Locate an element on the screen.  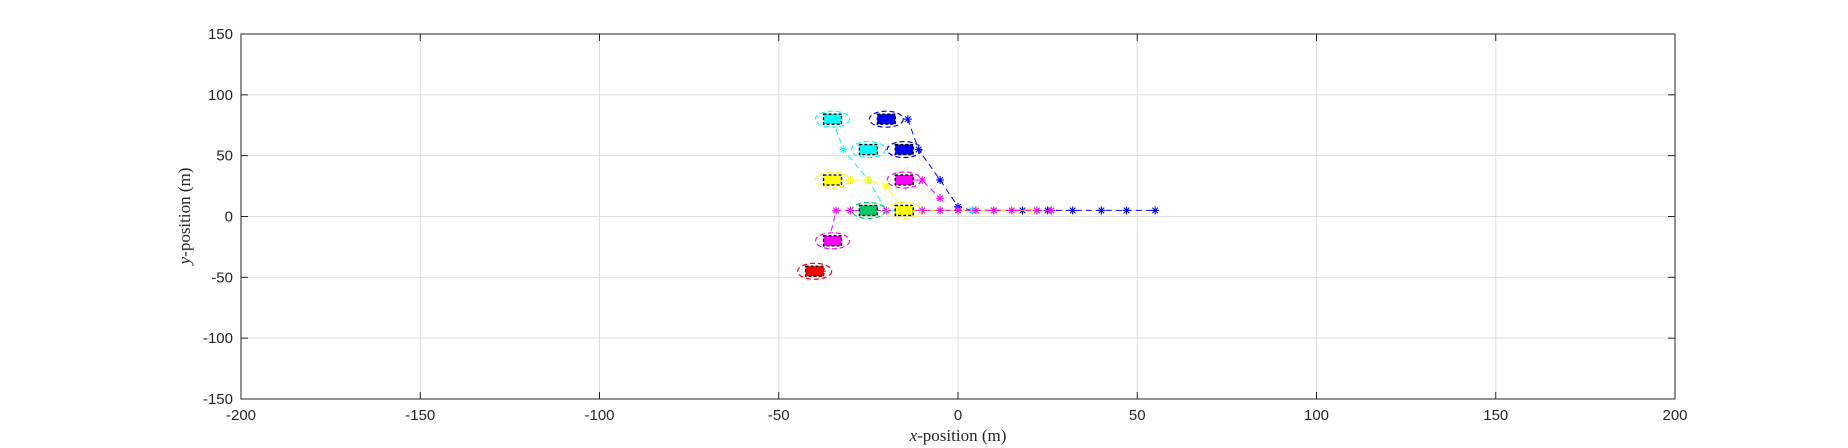
y-tick-label: -50 is located at coordinates (222, 277).